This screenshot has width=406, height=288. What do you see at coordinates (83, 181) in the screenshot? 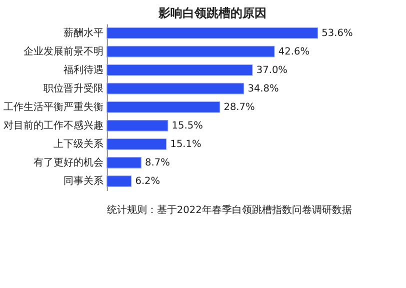
I see `y-tick-label: 同事关系` at bounding box center [83, 181].